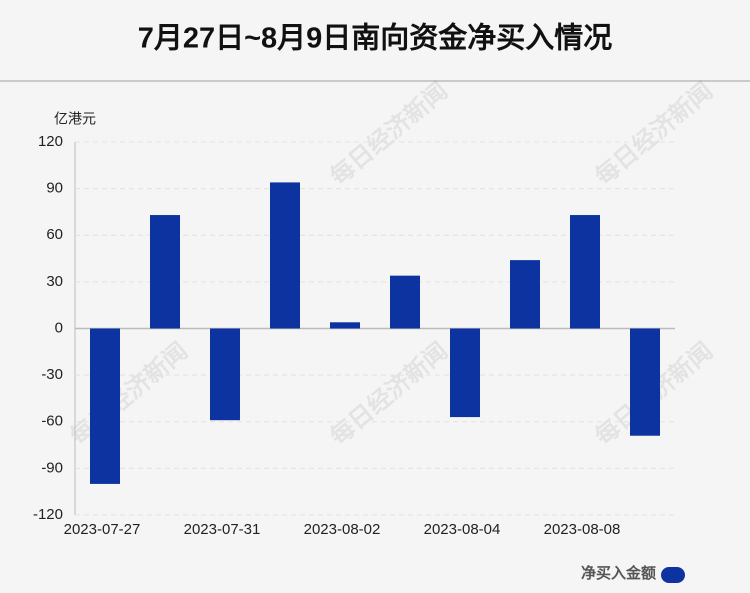  I want to click on y-tick-label: 30, so click(54, 281).